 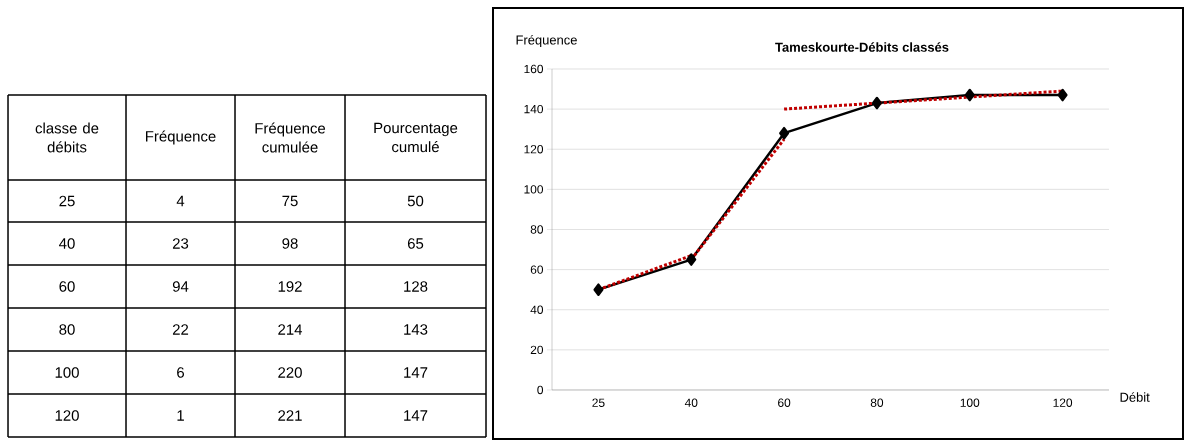 What do you see at coordinates (416, 137) in the screenshot?
I see `text: Pourcentage cumulé` at bounding box center [416, 137].